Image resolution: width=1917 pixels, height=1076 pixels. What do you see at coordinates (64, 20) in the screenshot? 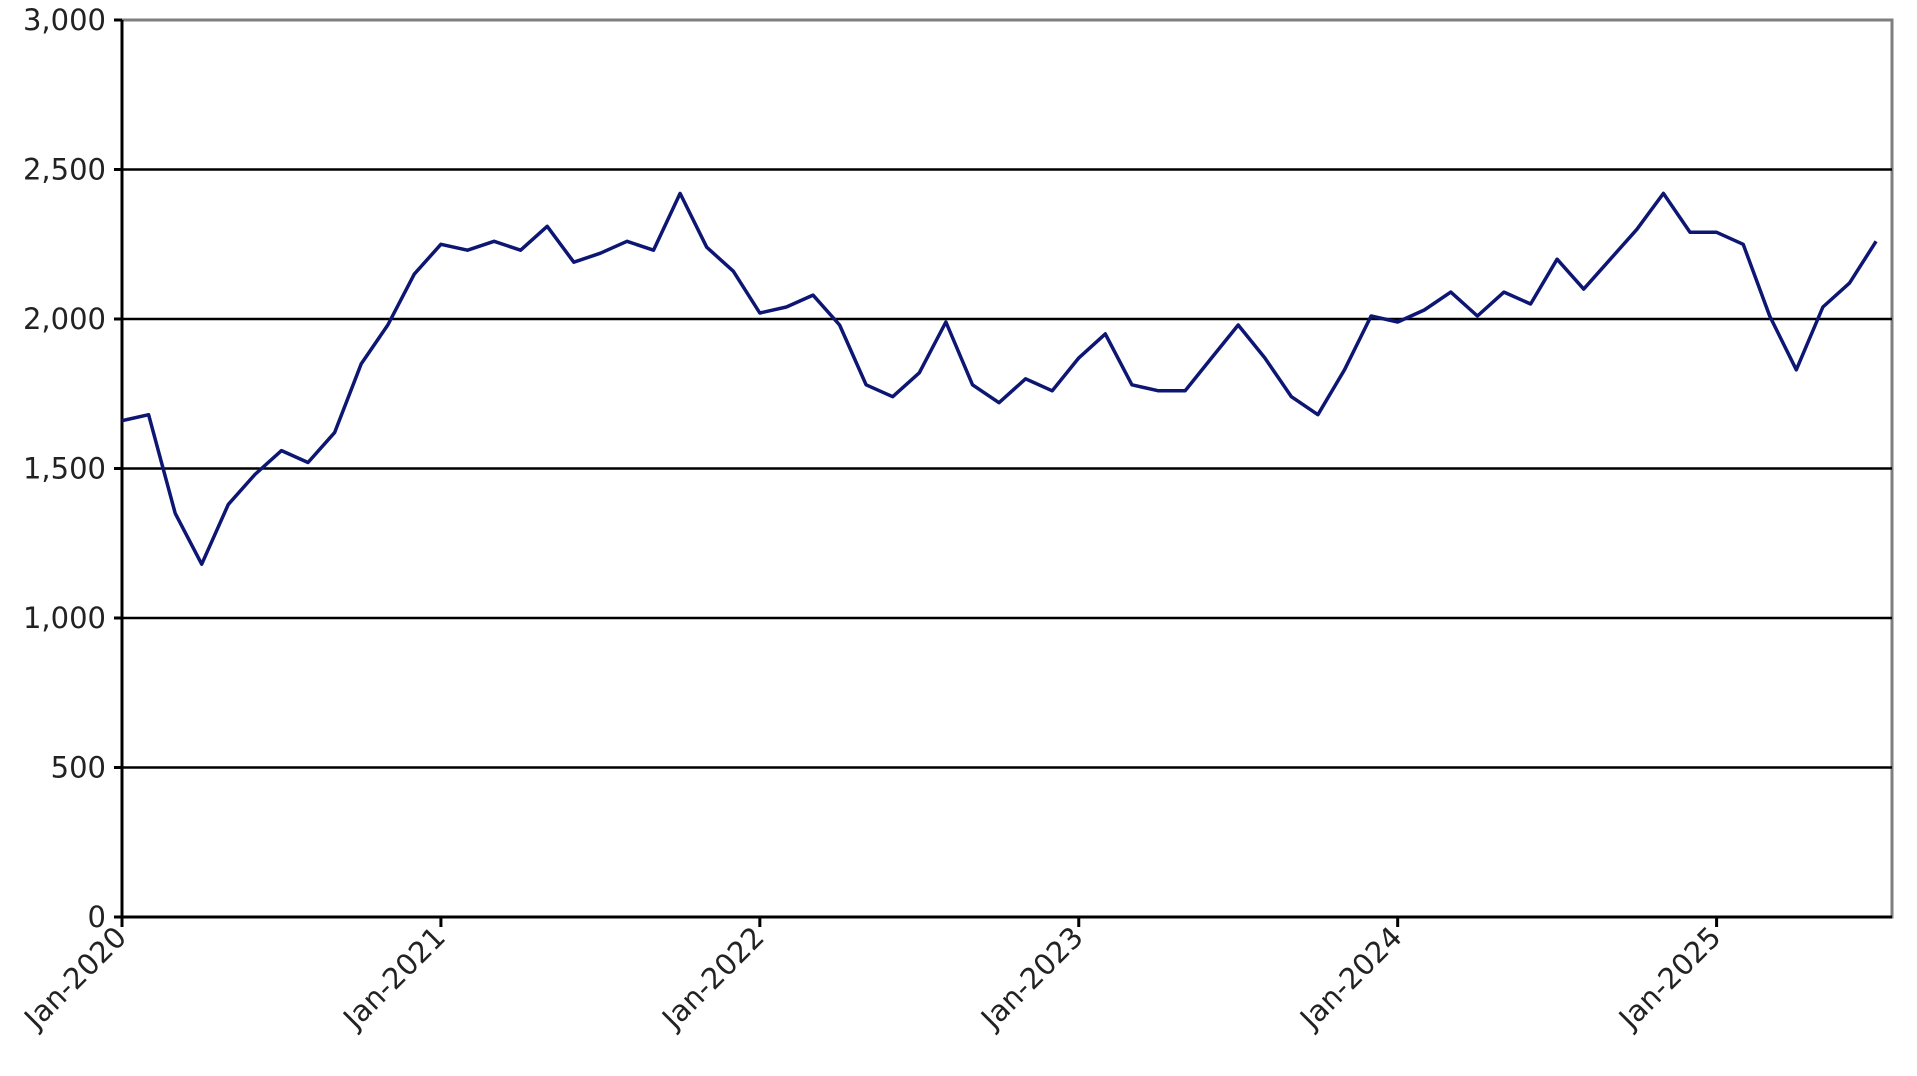
I see `y-tick-label: 3,000` at bounding box center [64, 20].